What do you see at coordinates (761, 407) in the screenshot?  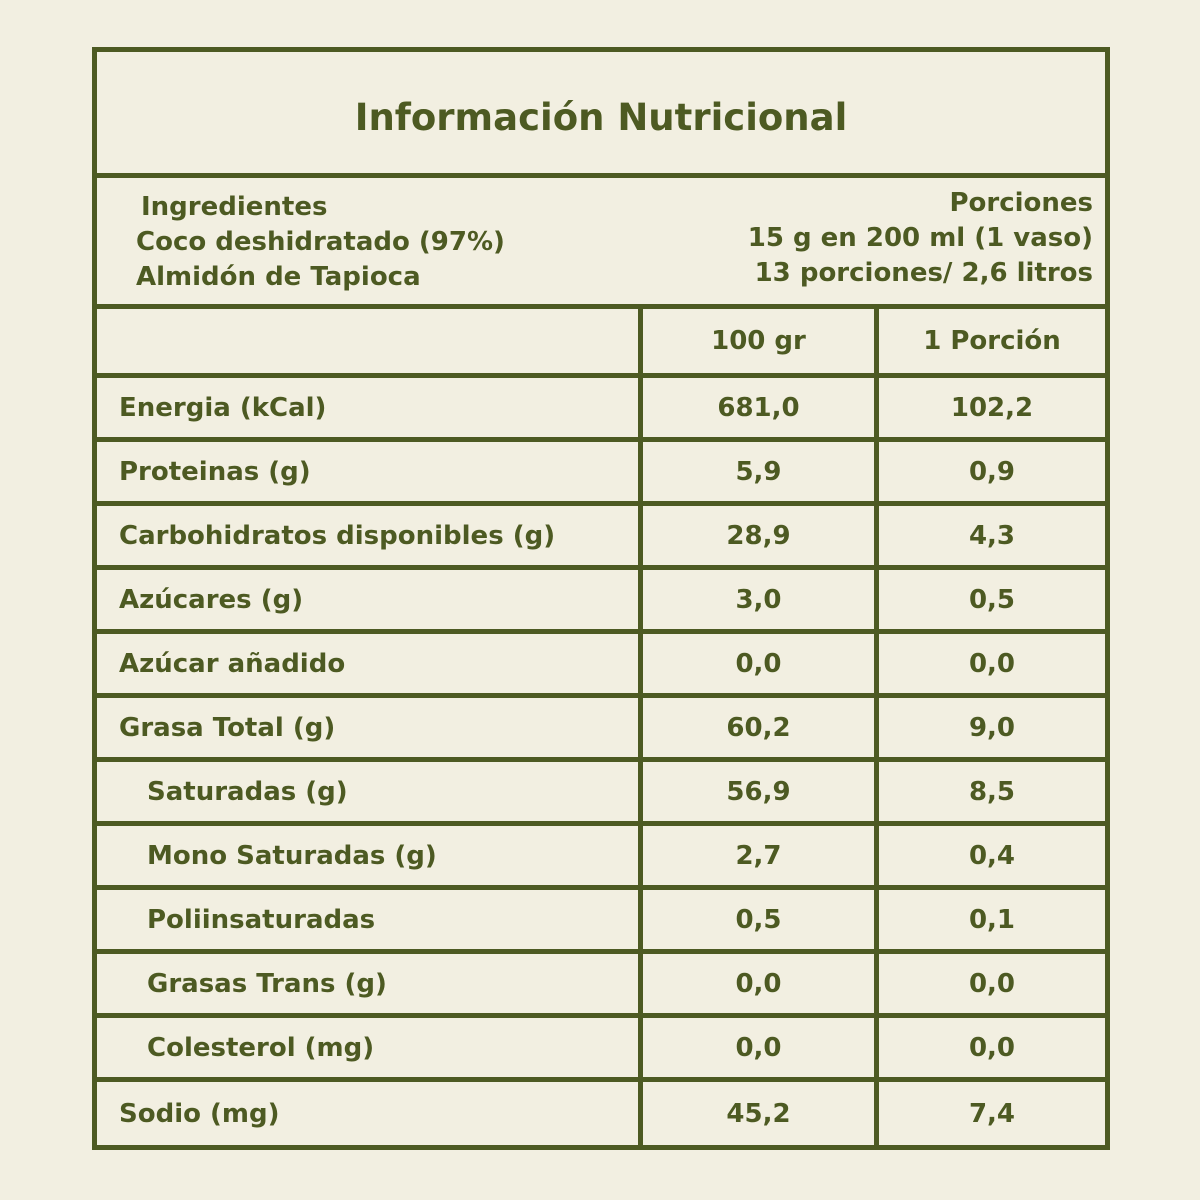 I see `row-value-100gr: 681,0` at bounding box center [761, 407].